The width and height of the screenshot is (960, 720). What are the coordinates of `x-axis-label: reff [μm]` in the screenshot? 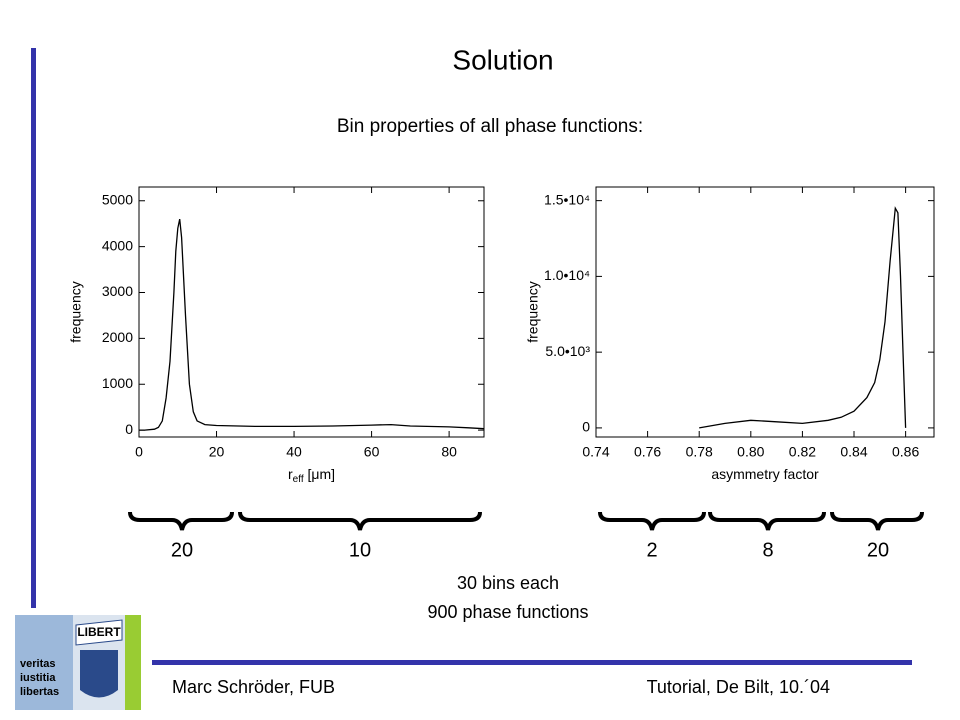 It's located at (311, 475).